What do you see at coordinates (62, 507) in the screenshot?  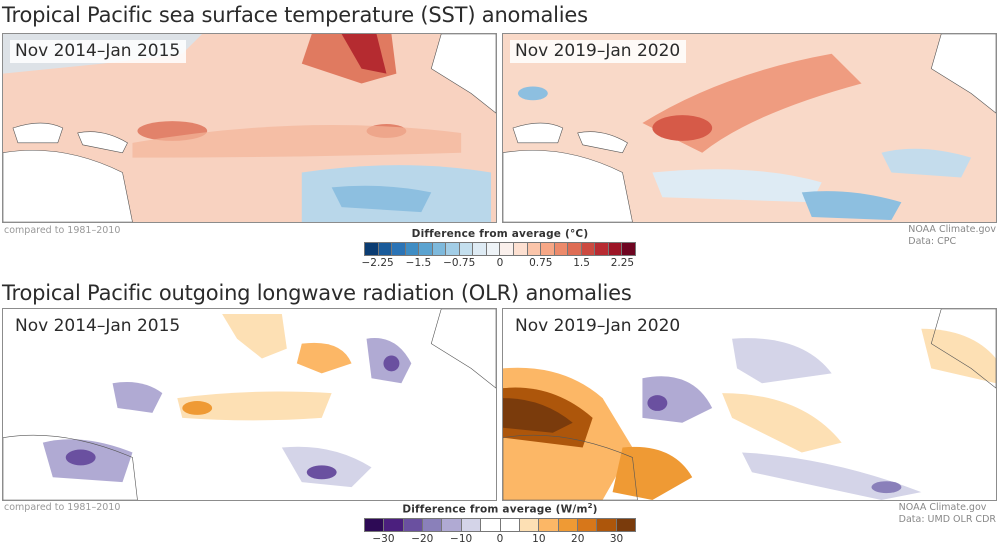 I see `olr-baseline-note: compared to 1981–2010` at bounding box center [62, 507].